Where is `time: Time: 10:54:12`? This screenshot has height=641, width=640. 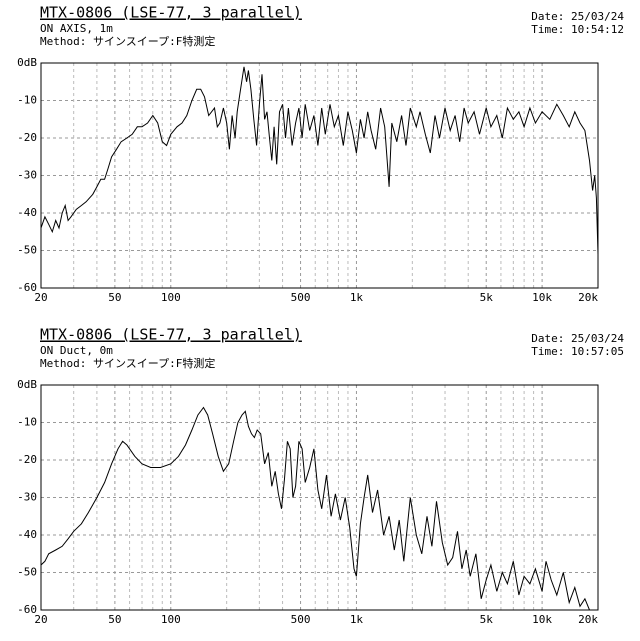 time: Time: 10:54:12 is located at coordinates (577, 29).